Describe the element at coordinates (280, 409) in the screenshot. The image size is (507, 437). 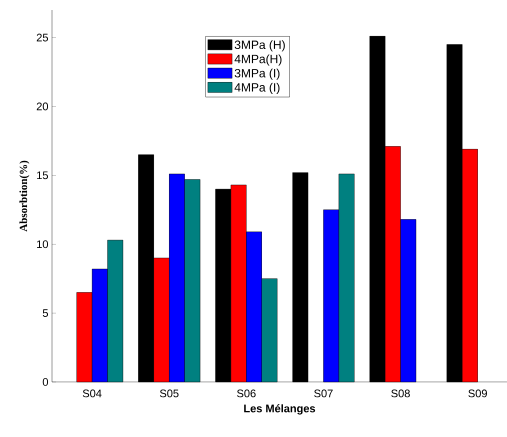
I see `x-axis-title: Les Mélanges` at that location.